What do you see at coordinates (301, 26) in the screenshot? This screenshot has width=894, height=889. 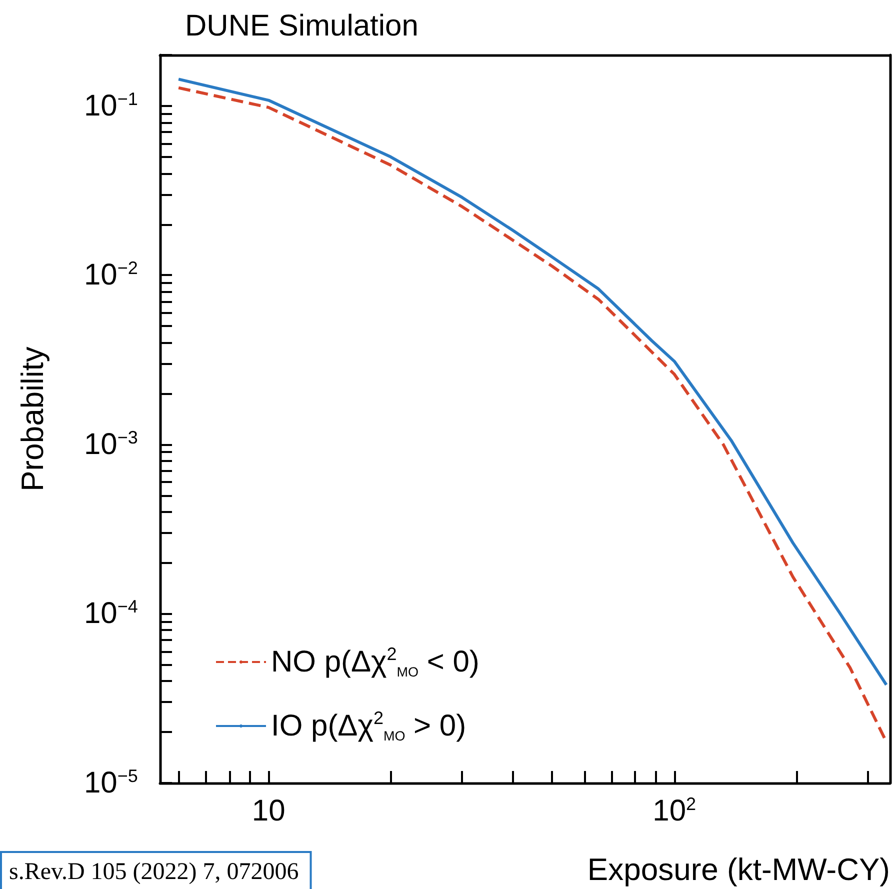 I see `chart-title: DUNE Simulation` at bounding box center [301, 26].